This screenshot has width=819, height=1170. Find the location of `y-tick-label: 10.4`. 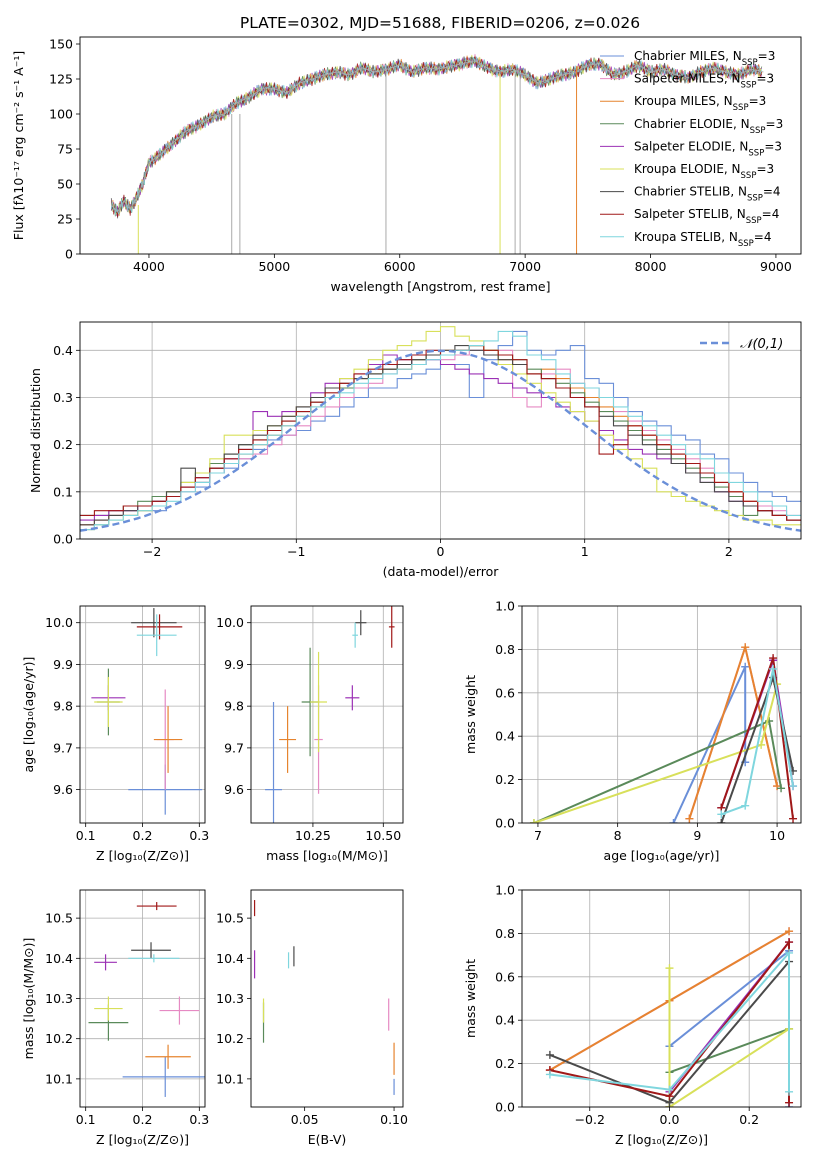

y-tick-label: 10.4 is located at coordinates (59, 958).